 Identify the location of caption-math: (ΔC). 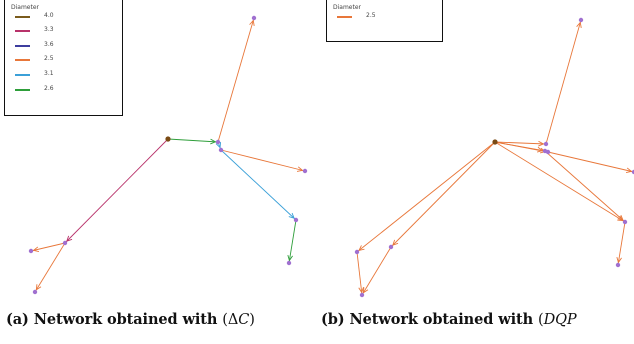
(238, 320).